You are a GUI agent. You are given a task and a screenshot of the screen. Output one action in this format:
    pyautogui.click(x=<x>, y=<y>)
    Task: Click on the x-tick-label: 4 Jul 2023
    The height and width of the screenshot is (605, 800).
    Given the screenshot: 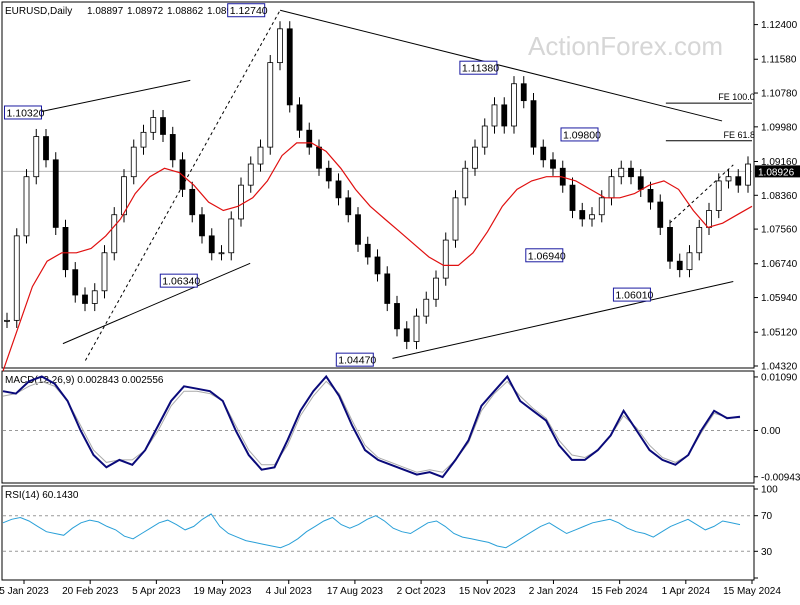 What is the action you would take?
    pyautogui.click(x=289, y=591)
    